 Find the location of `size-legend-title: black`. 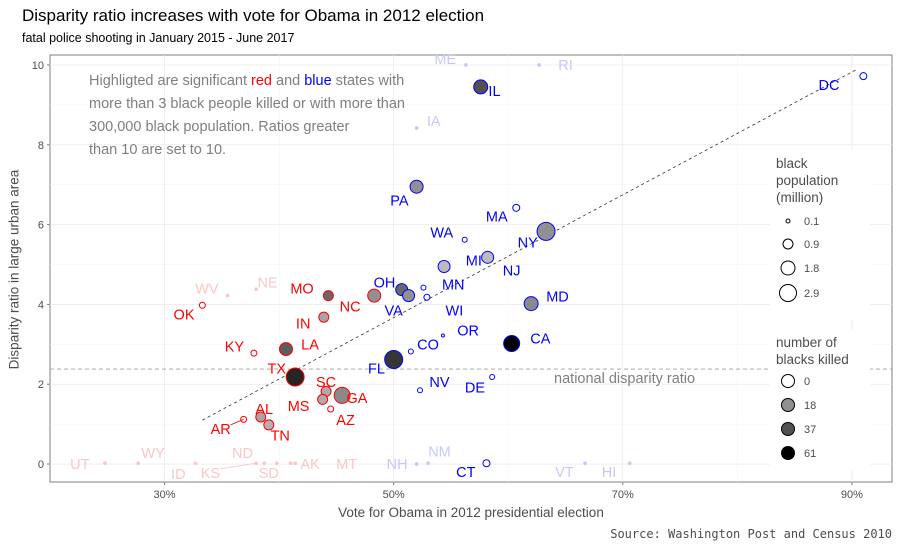

size-legend-title: black is located at coordinates (792, 163).